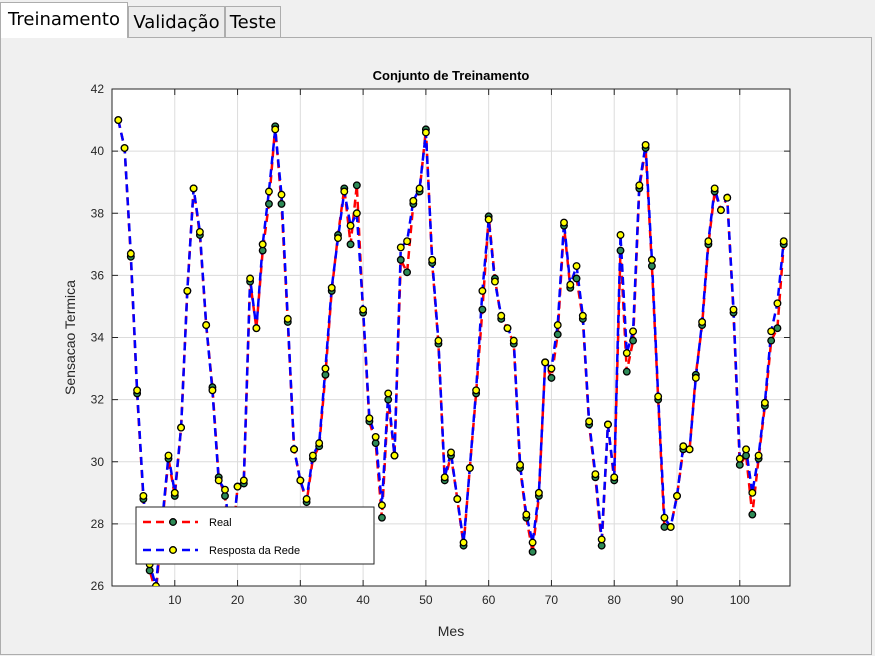  I want to click on y-axis-label: Sensacao Termica, so click(70, 337).